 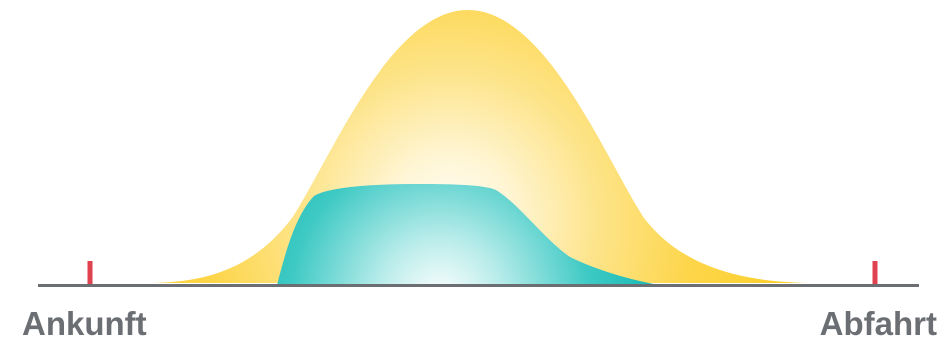 I want to click on arrival-label: Ankunft, so click(x=84, y=323).